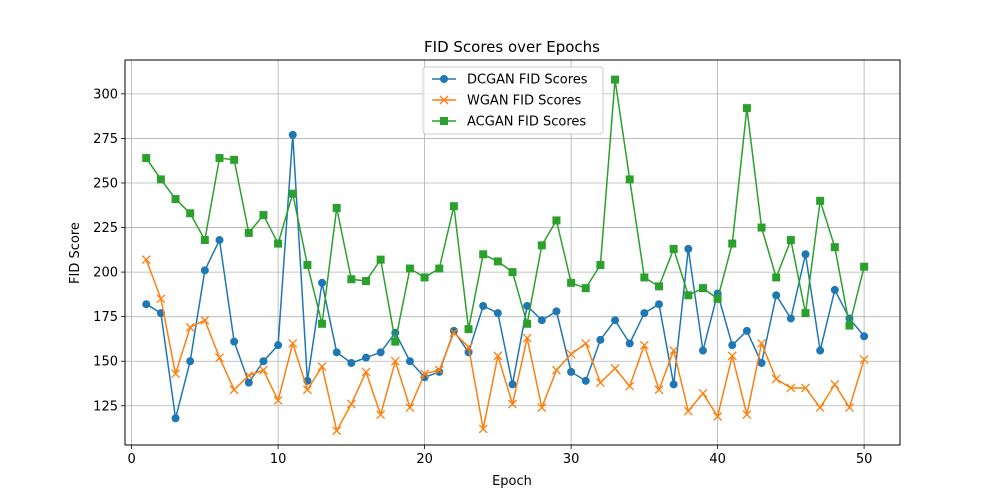 The image size is (1000, 500). I want to click on x-tick-label: 20, so click(424, 459).